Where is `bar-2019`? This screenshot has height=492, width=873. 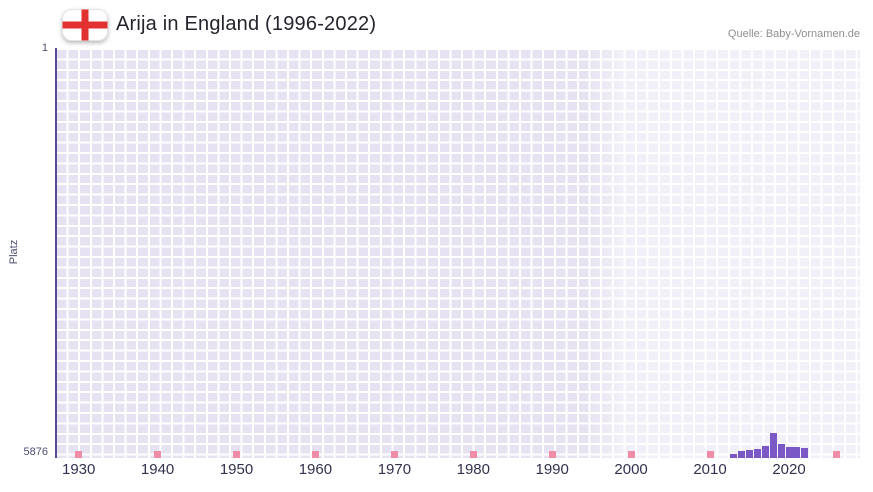 bar-2019 is located at coordinates (781, 450).